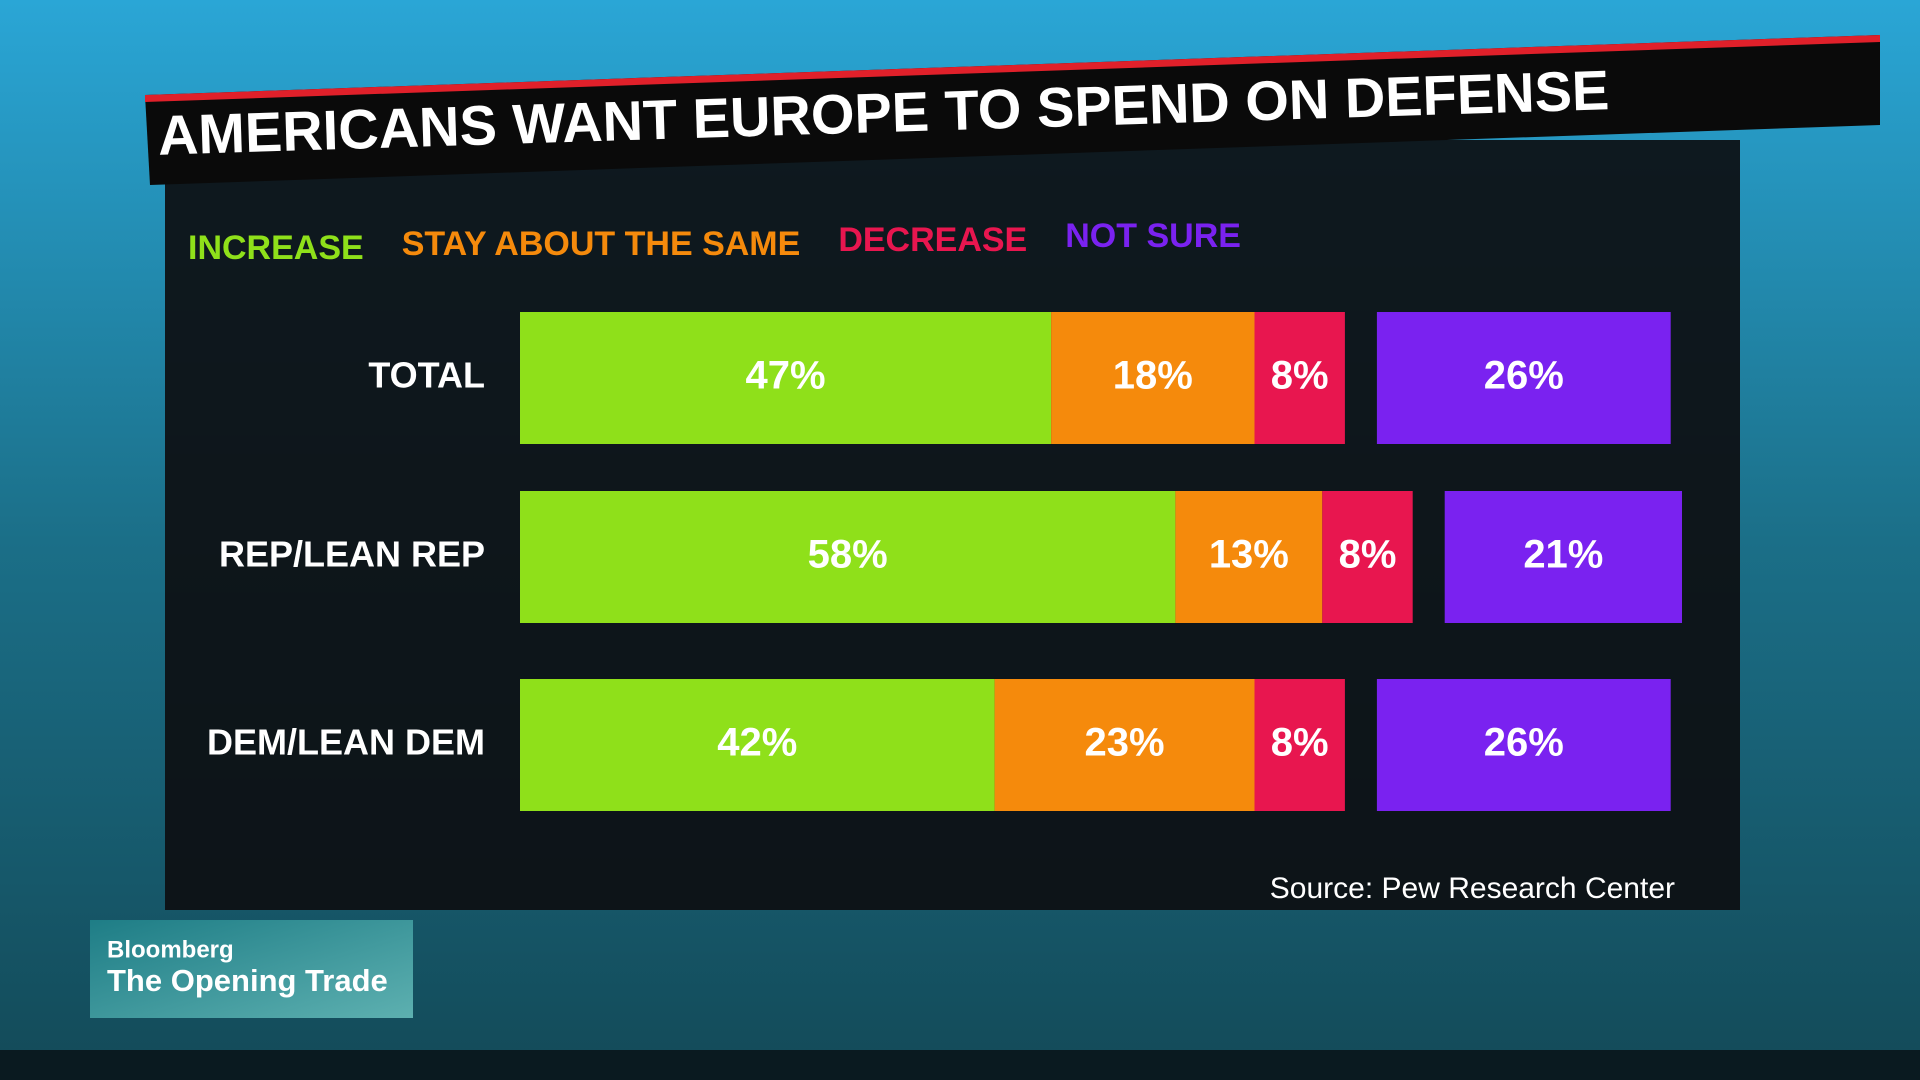  What do you see at coordinates (932, 240) in the screenshot?
I see `legend-label: DECREASE` at bounding box center [932, 240].